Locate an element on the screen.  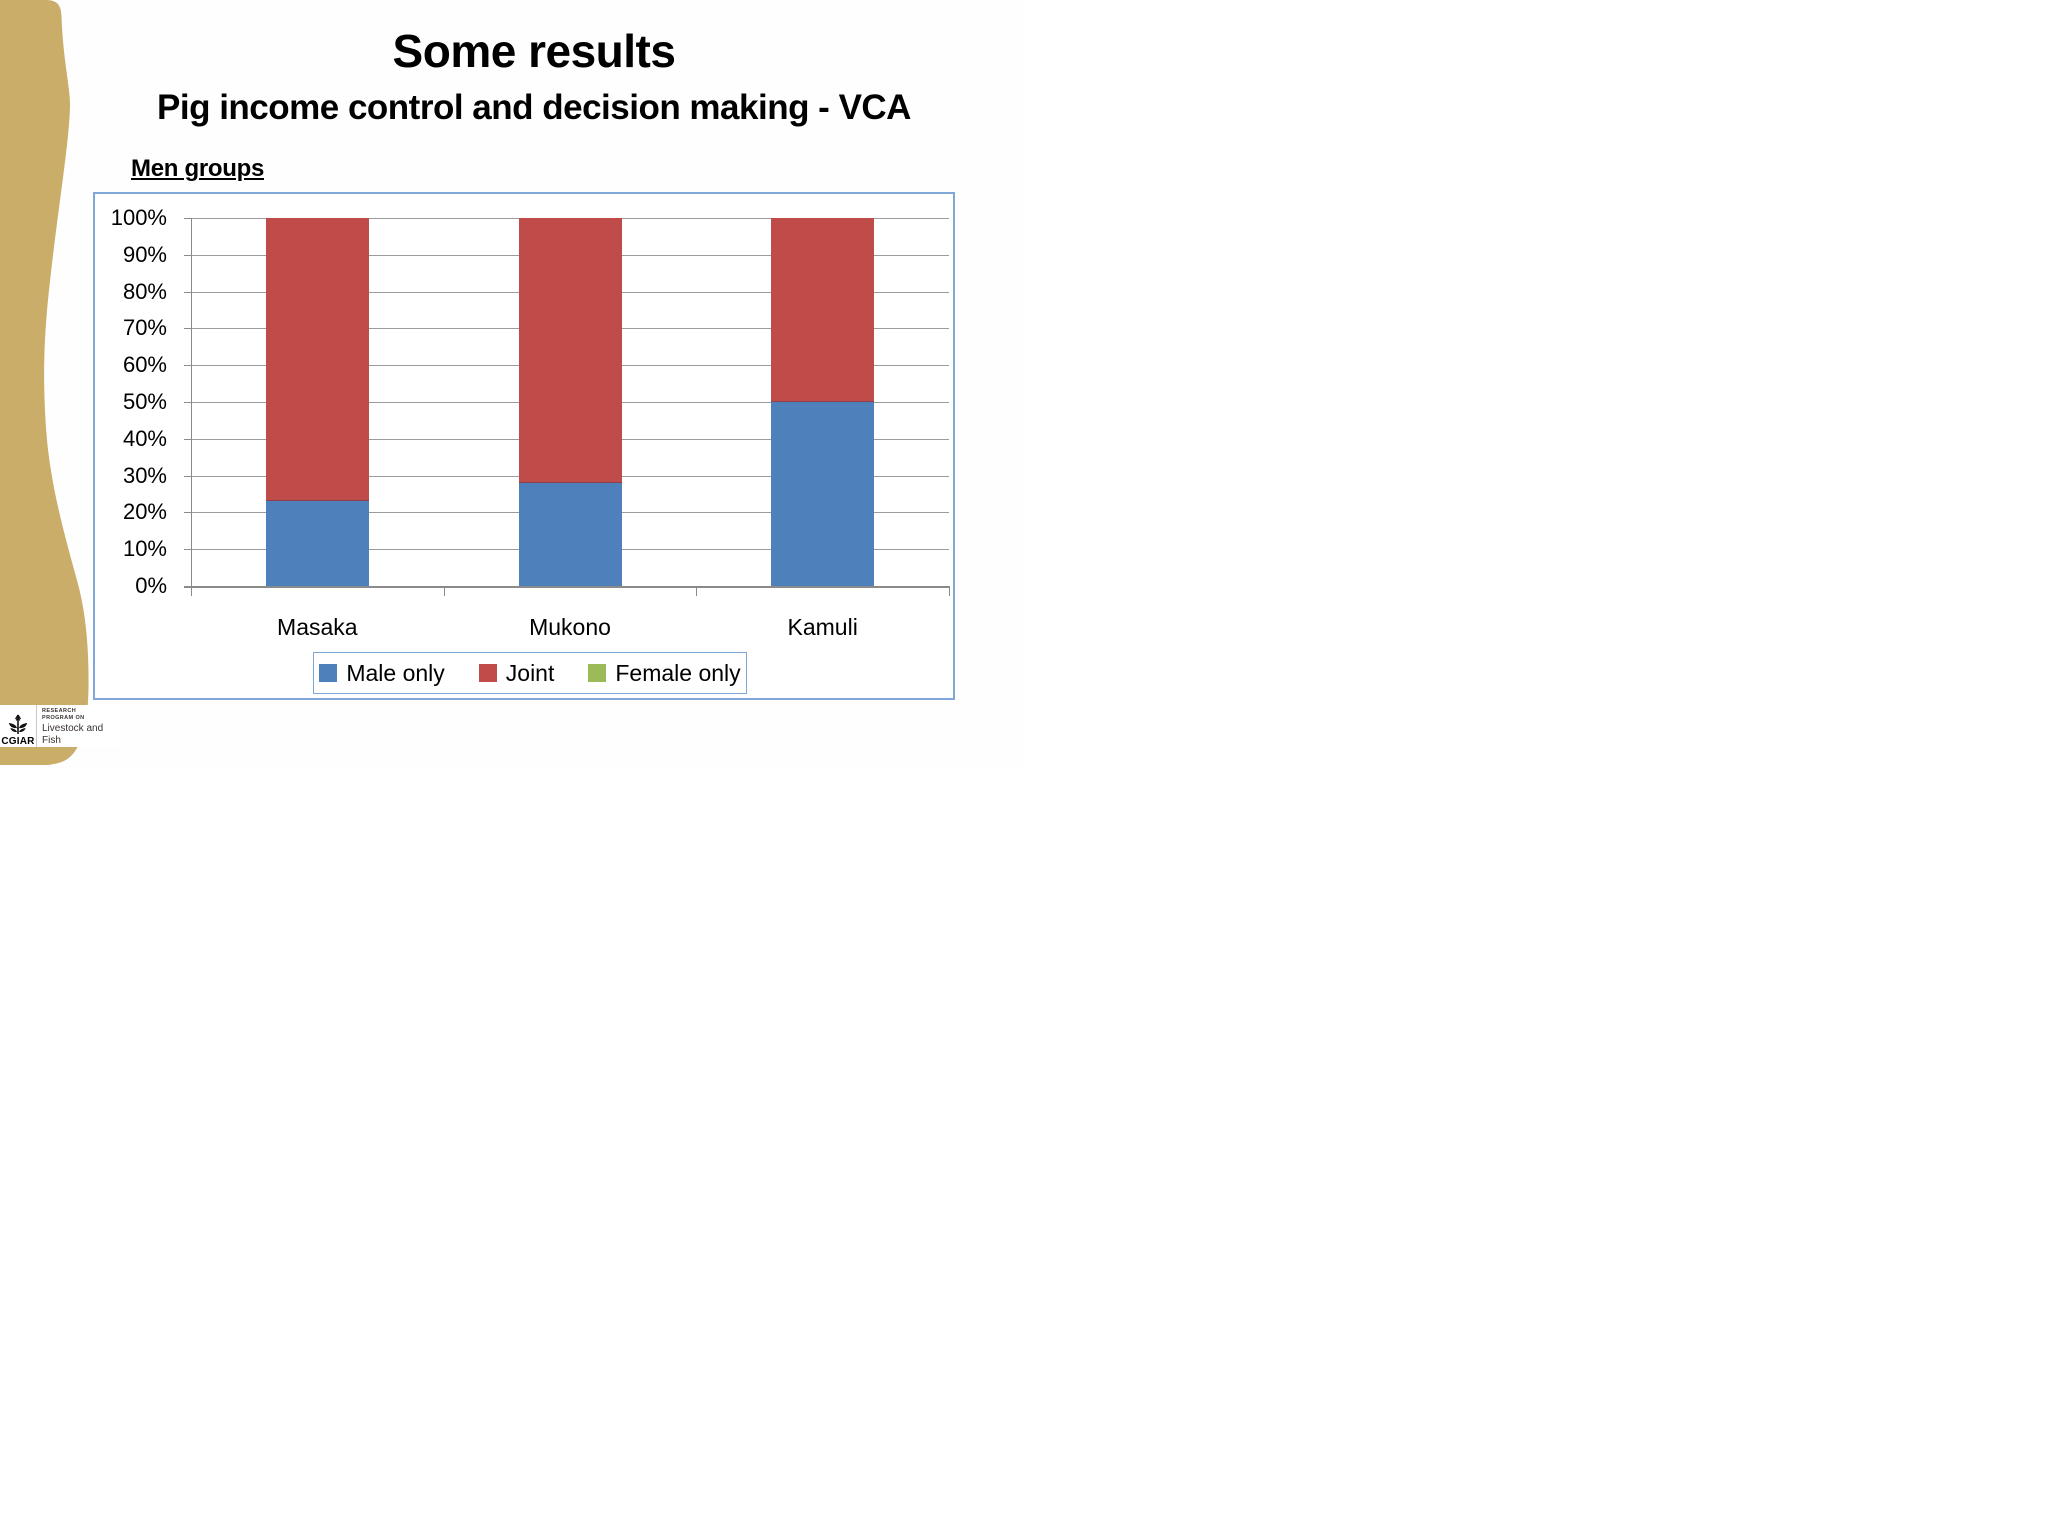
program-line2: PROGRAM ON is located at coordinates (63, 717).